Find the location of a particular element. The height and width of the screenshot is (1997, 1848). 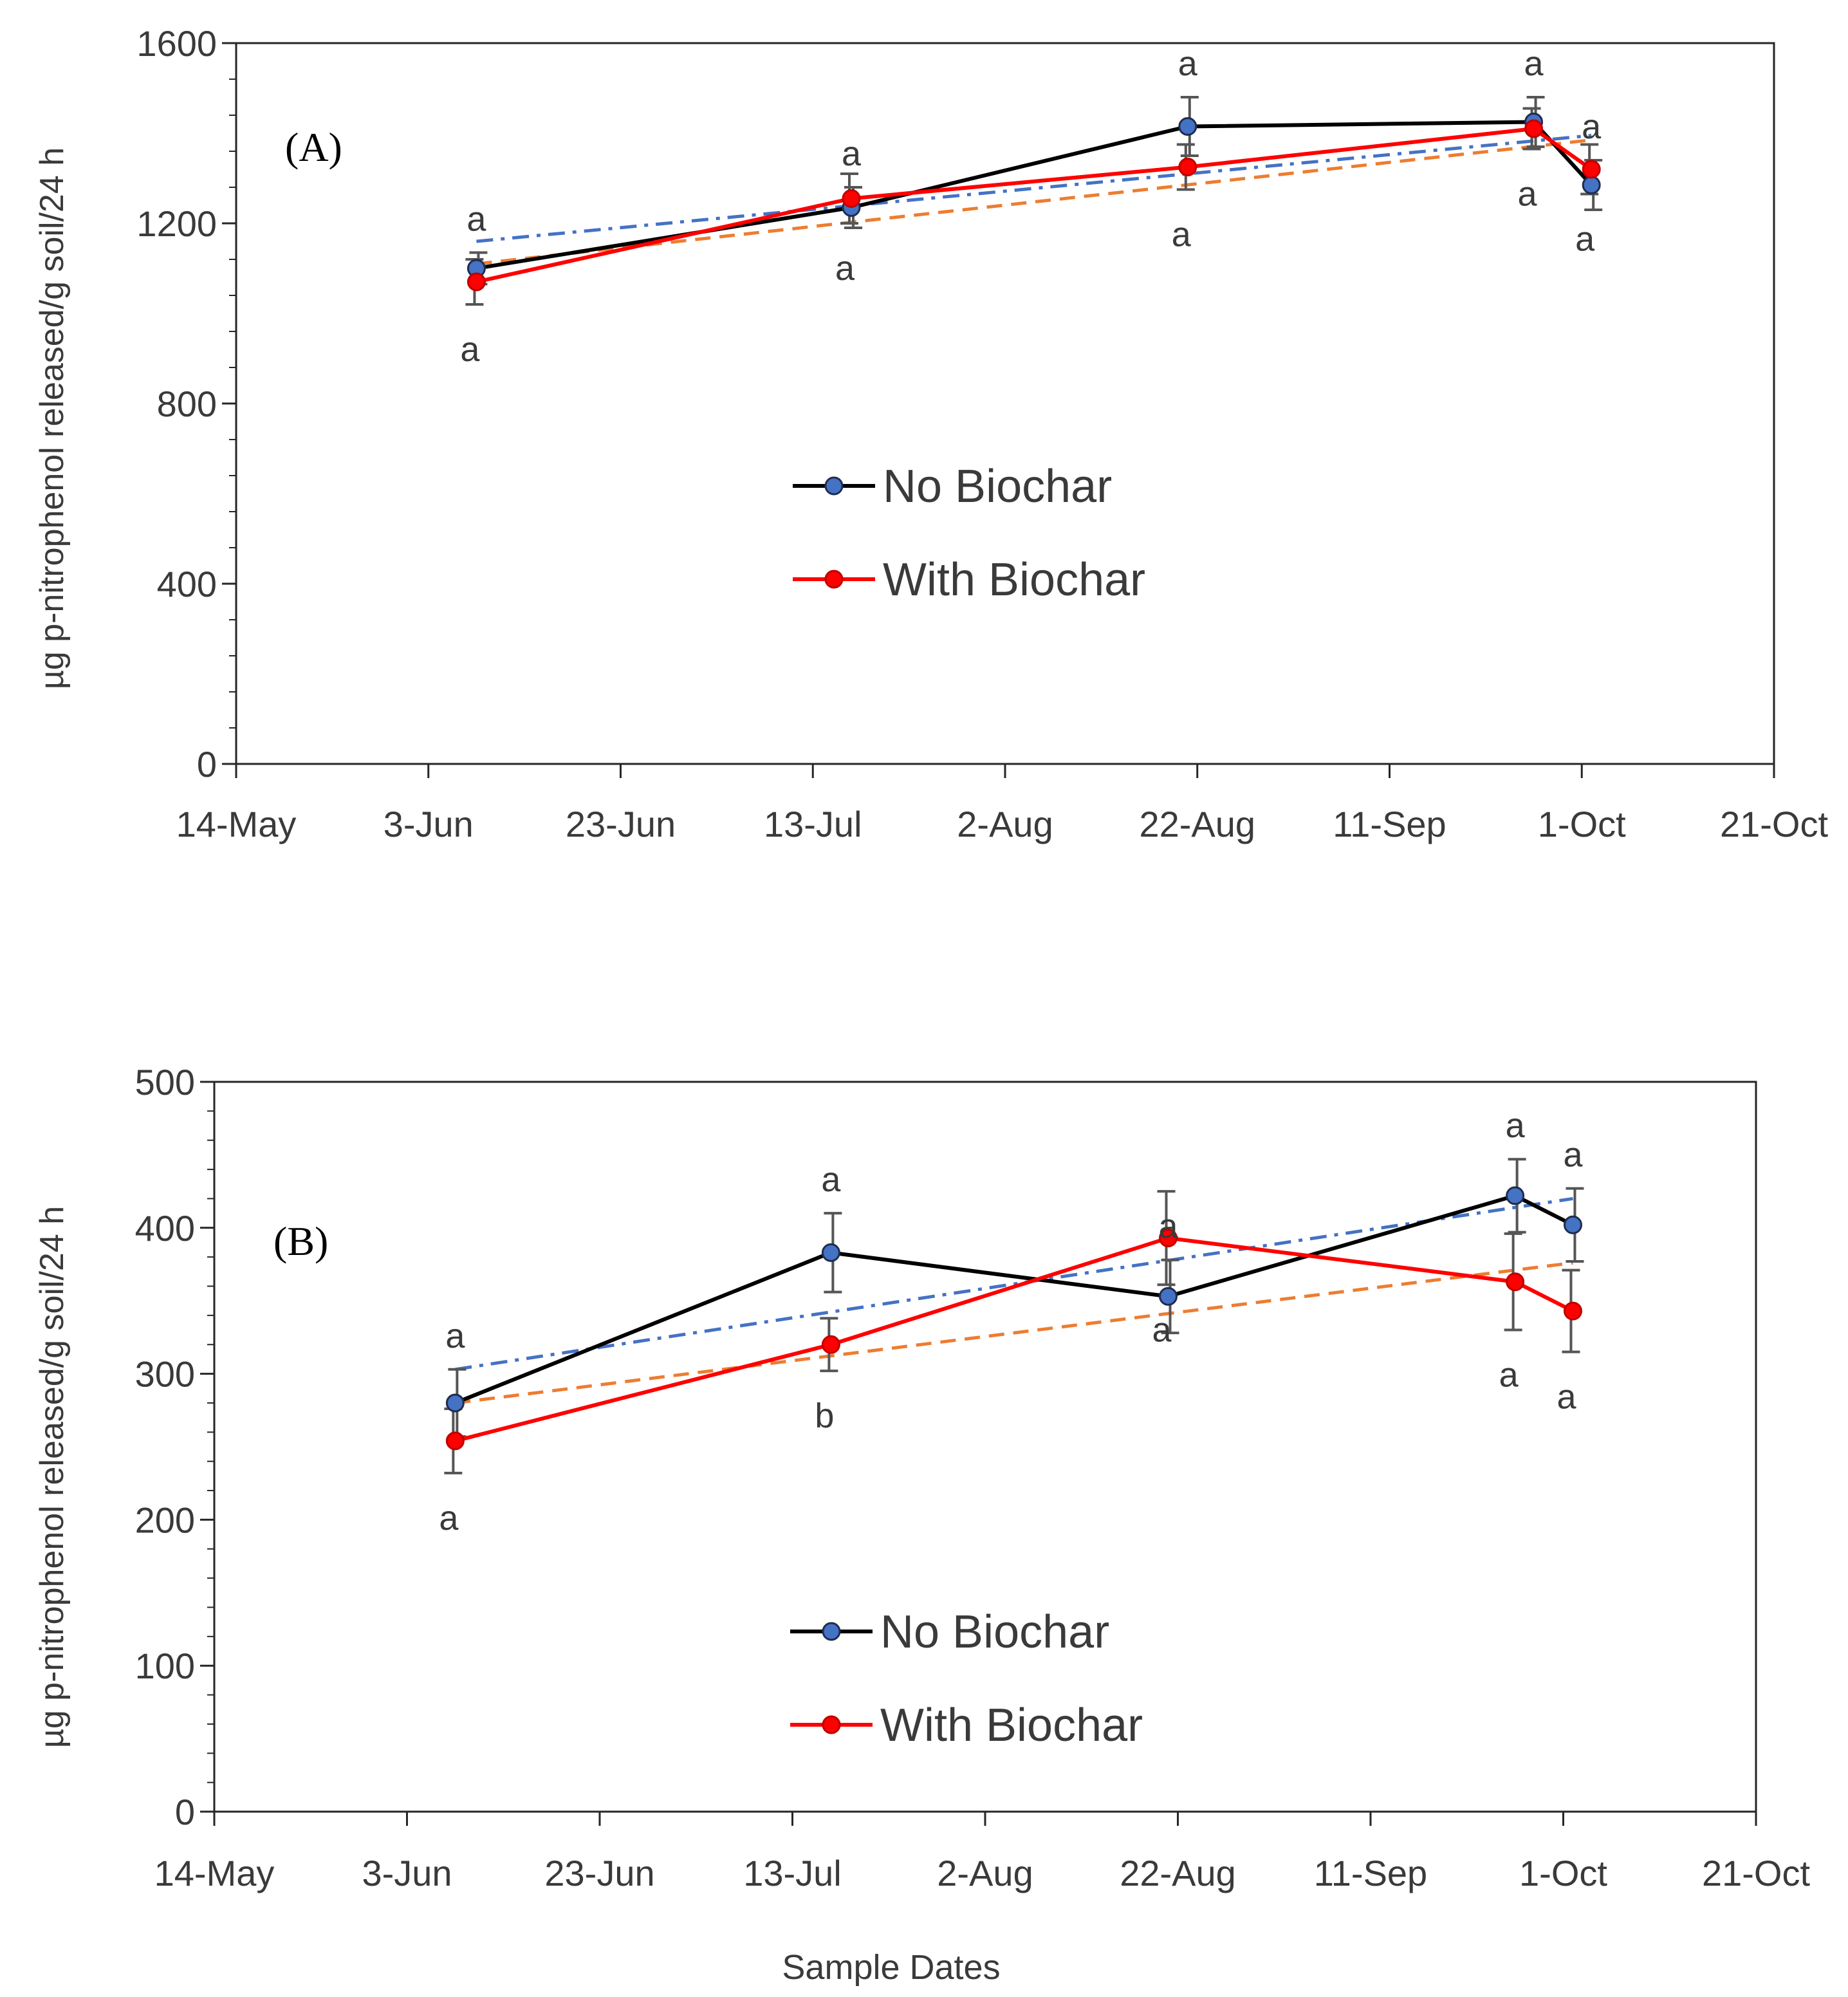

y-axis-label: µg p-nitrophenol released/g soil/24 h is located at coordinates (52, 418).